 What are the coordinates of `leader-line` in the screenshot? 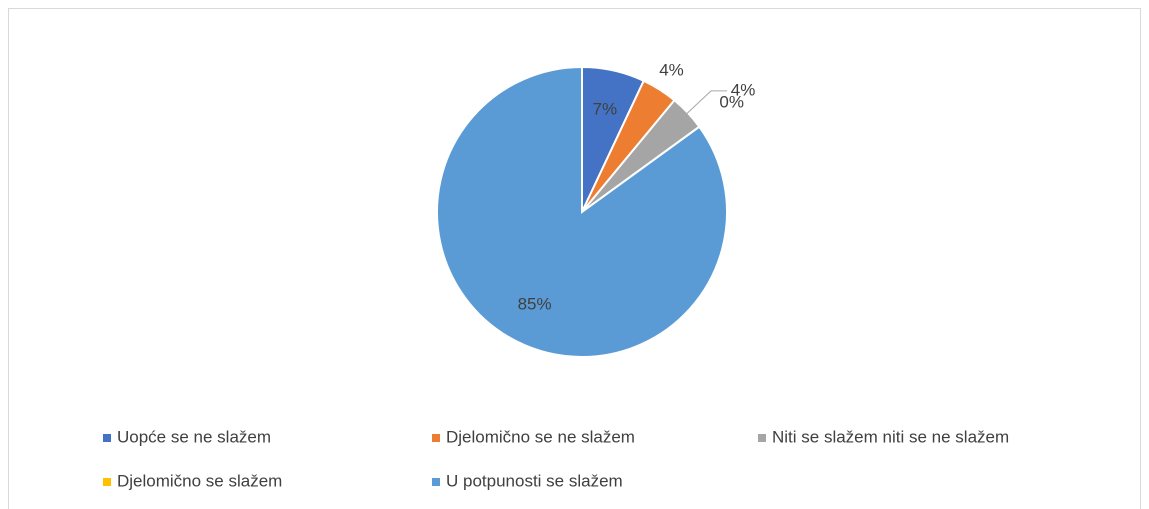 It's located at (705, 104).